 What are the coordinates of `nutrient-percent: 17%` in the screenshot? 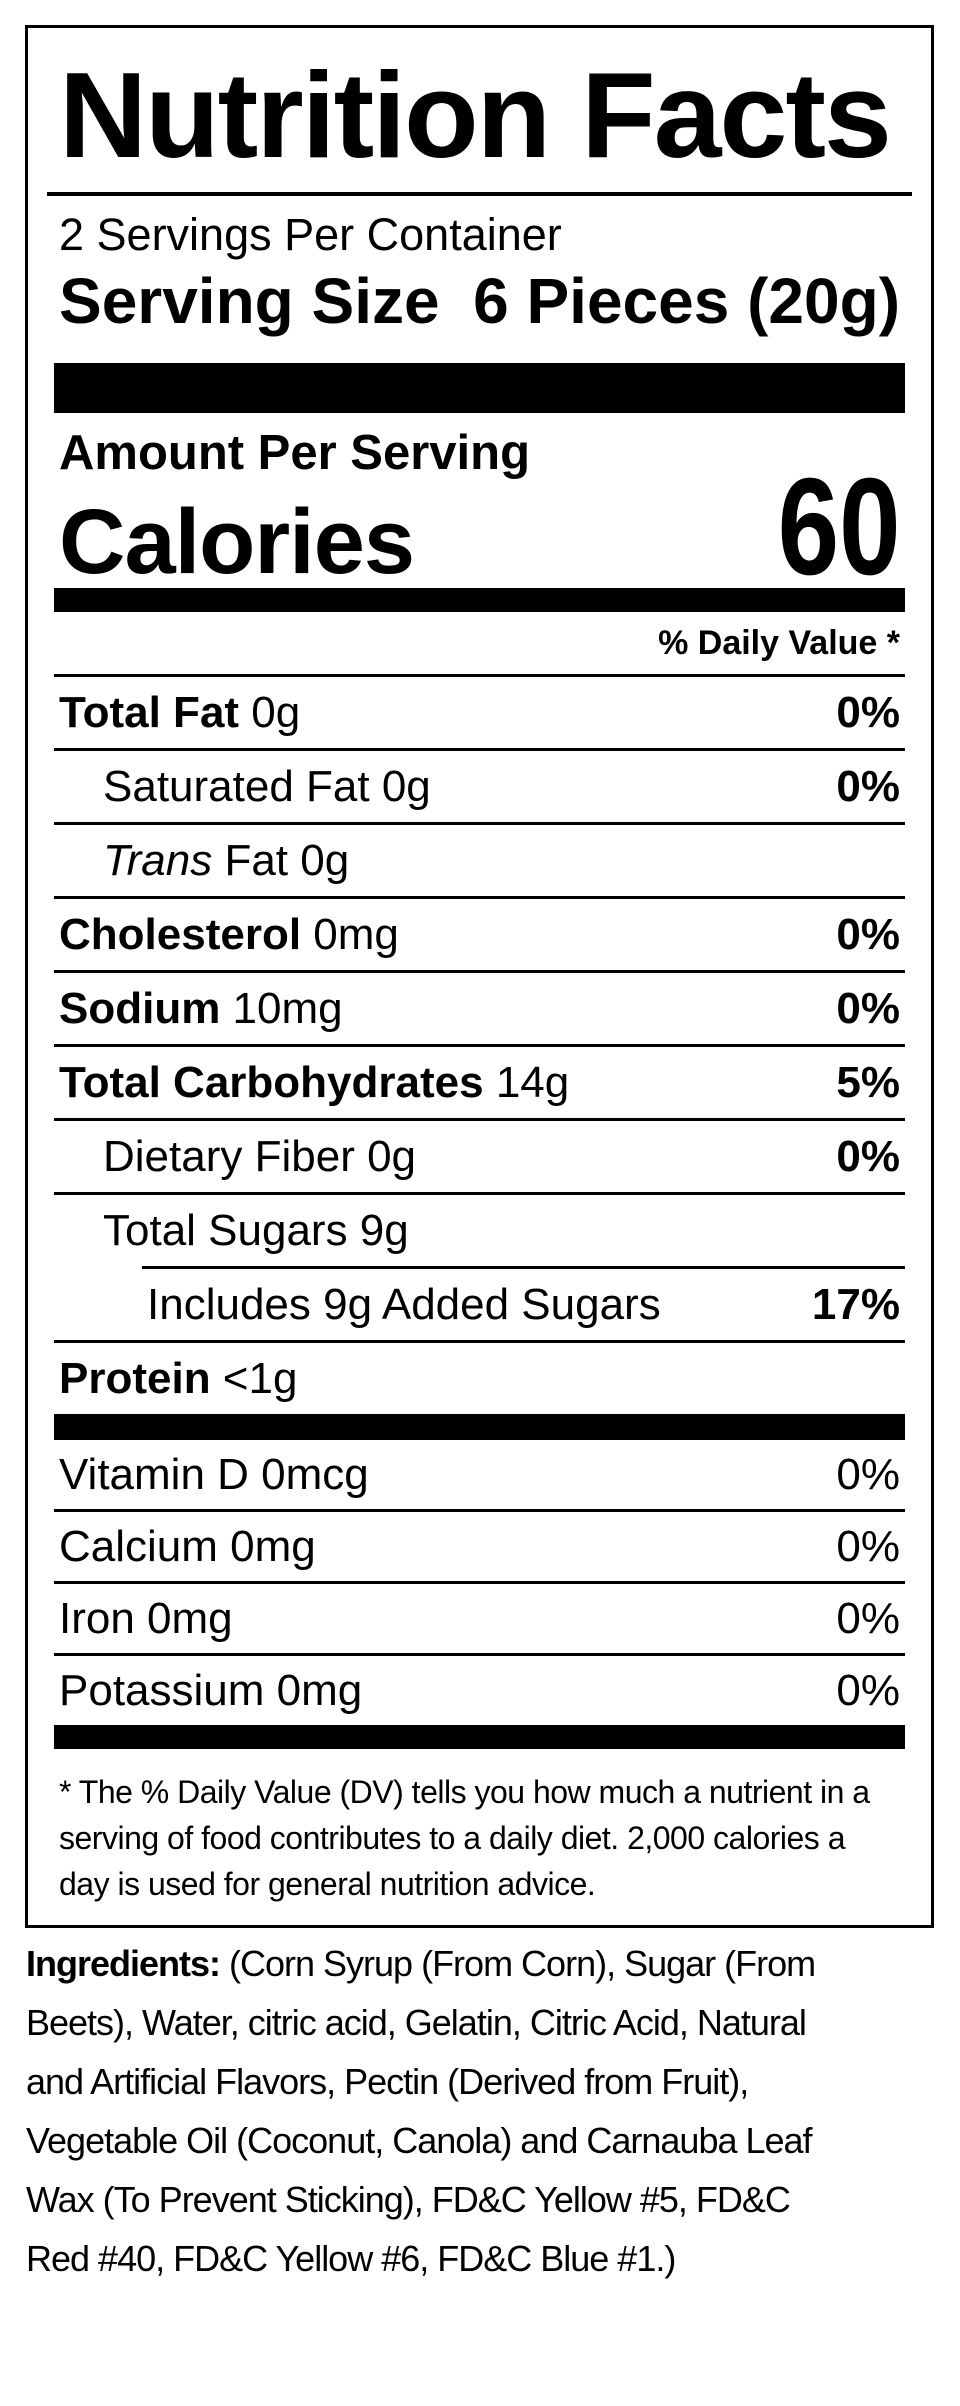 It's located at (855, 1304).